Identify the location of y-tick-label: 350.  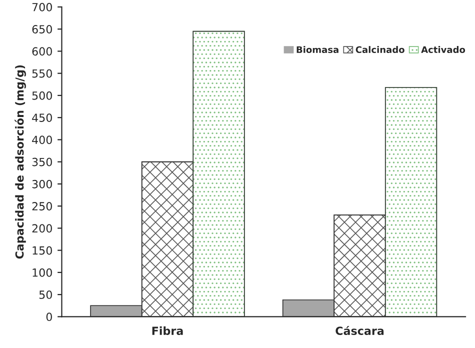
(42, 162).